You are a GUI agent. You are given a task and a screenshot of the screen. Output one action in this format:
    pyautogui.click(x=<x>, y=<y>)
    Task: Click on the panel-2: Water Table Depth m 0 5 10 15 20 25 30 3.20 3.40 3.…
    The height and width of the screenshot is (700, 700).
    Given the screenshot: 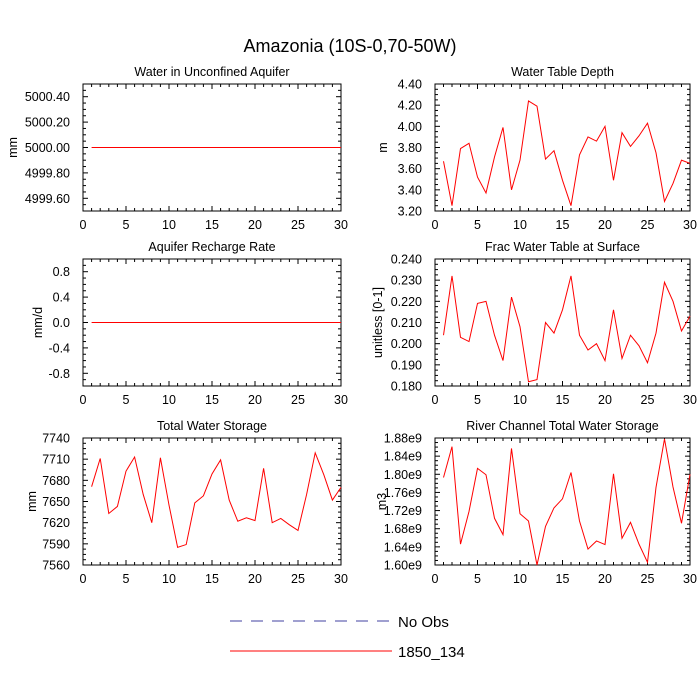 What is the action you would take?
    pyautogui.click(x=536, y=148)
    